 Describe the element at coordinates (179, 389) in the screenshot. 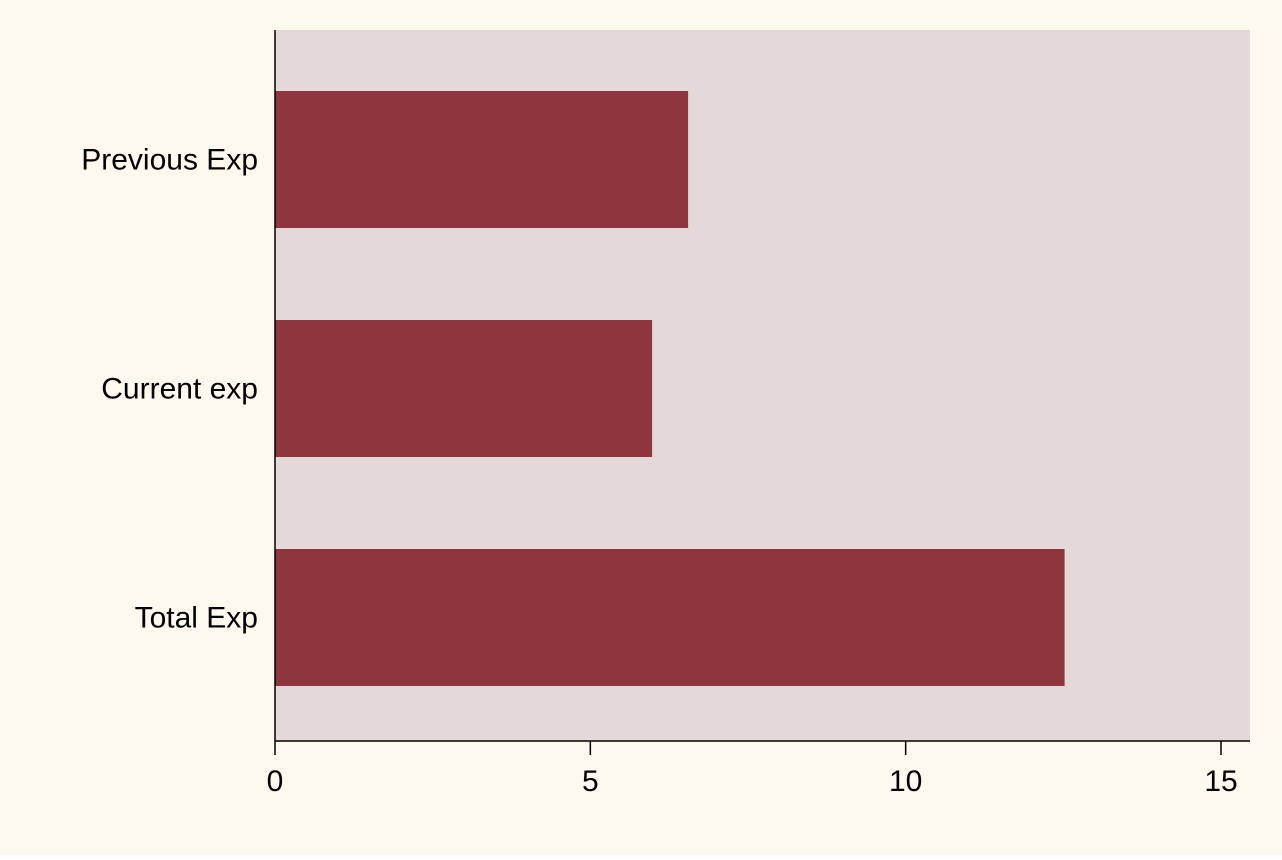

I see `y-tick-label: Current exp` at that location.